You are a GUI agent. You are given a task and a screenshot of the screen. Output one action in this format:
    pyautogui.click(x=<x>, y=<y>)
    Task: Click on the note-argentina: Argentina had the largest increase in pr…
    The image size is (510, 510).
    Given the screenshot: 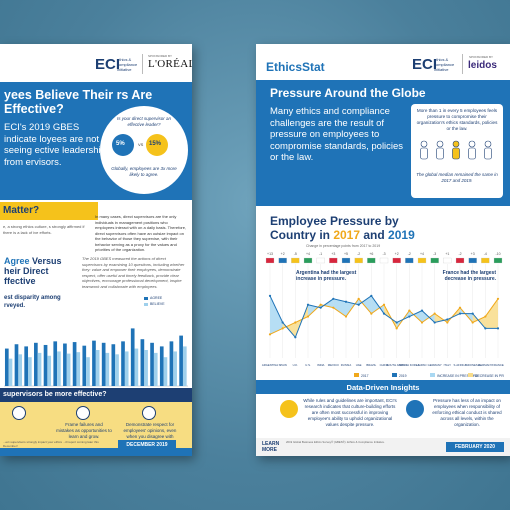 What is the action you would take?
    pyautogui.click(x=326, y=276)
    